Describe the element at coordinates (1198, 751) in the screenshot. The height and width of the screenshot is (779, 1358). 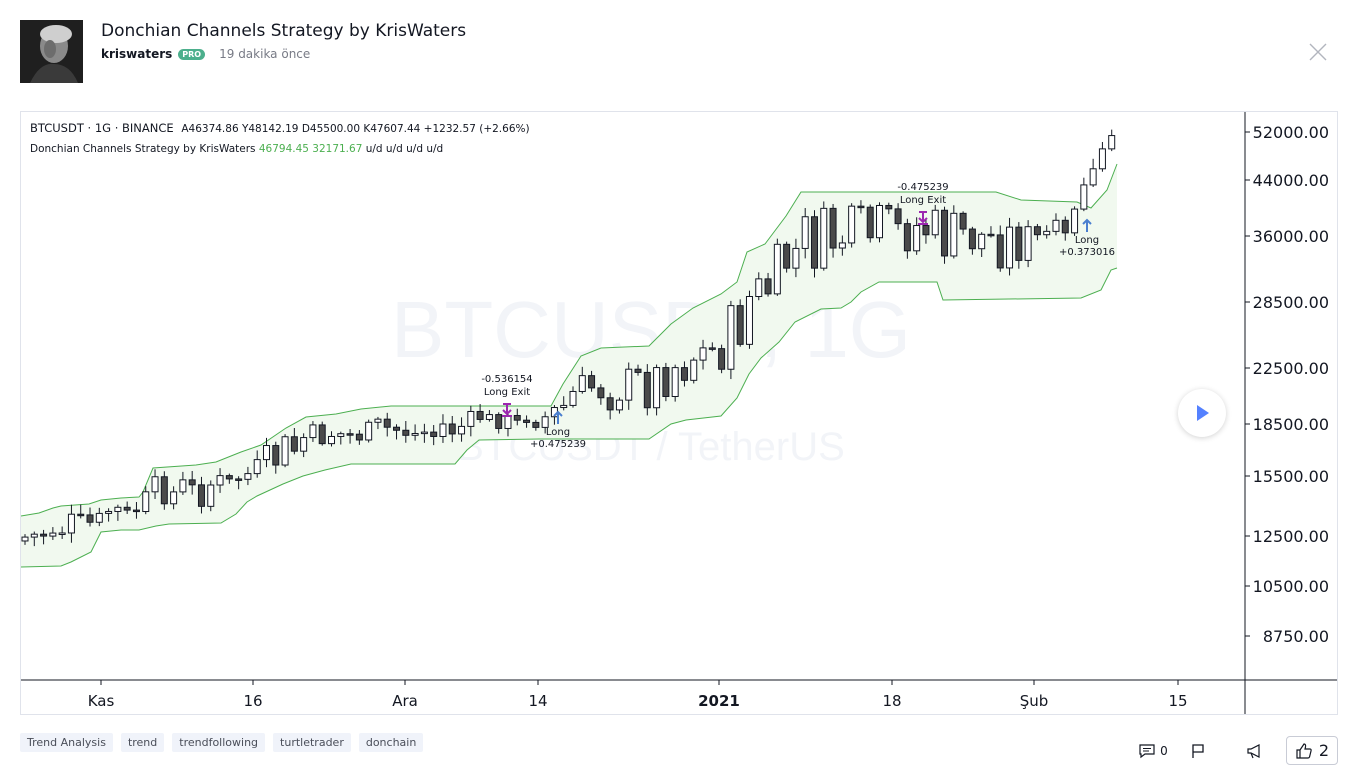
I see `report-button` at that location.